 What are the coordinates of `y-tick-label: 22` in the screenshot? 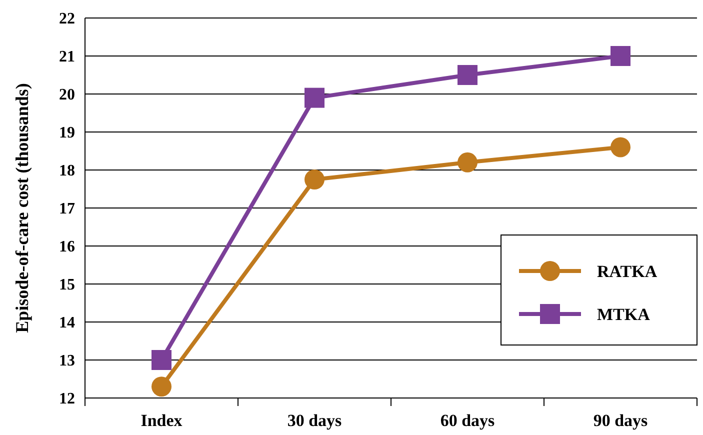 It's located at (67, 19).